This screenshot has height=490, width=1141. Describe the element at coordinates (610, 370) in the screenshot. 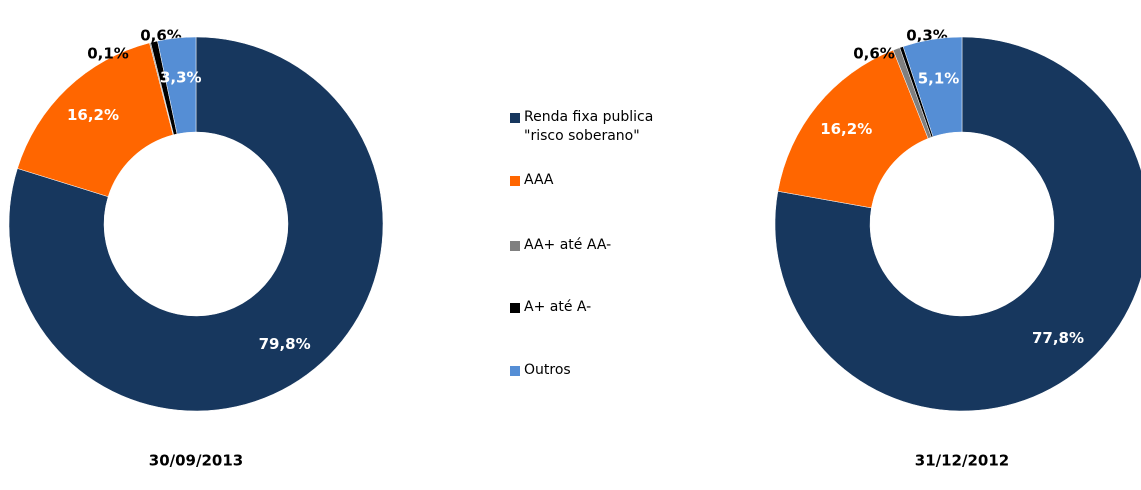

I see `legend-item: Outros` at that location.